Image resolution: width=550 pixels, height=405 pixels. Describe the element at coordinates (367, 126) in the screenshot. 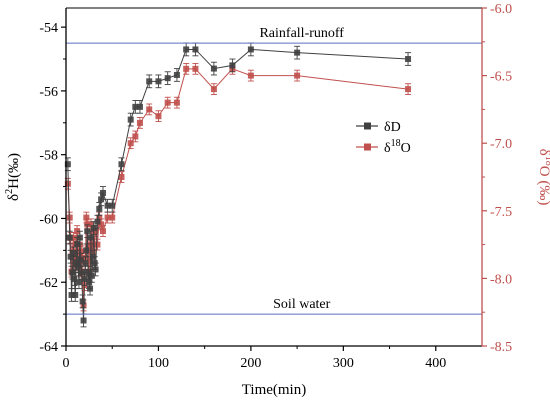

I see `legend-marker-dD` at that location.